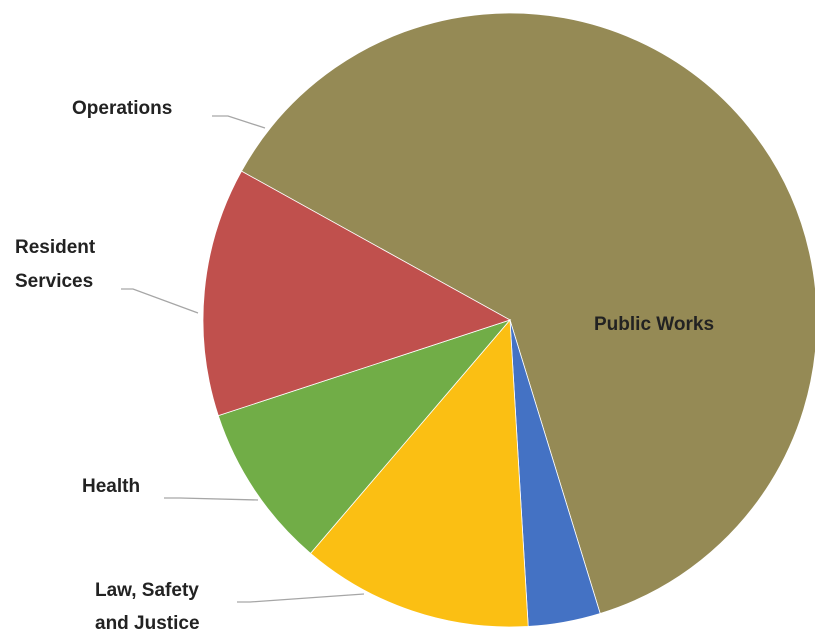 The image size is (815, 635). What do you see at coordinates (654, 324) in the screenshot?
I see `label-public-works: Public Works` at bounding box center [654, 324].